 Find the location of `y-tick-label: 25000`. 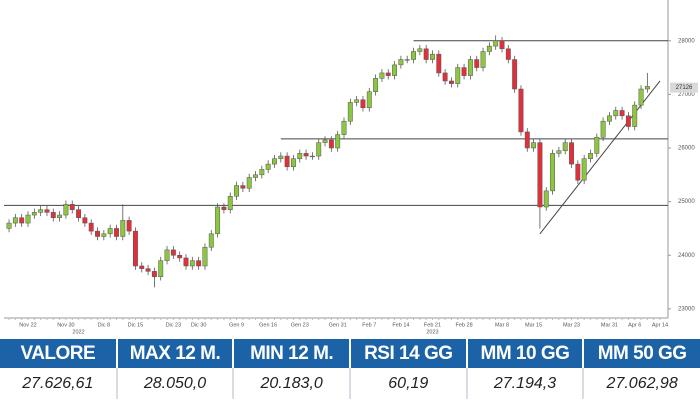

y-tick-label: 25000 is located at coordinates (686, 202).